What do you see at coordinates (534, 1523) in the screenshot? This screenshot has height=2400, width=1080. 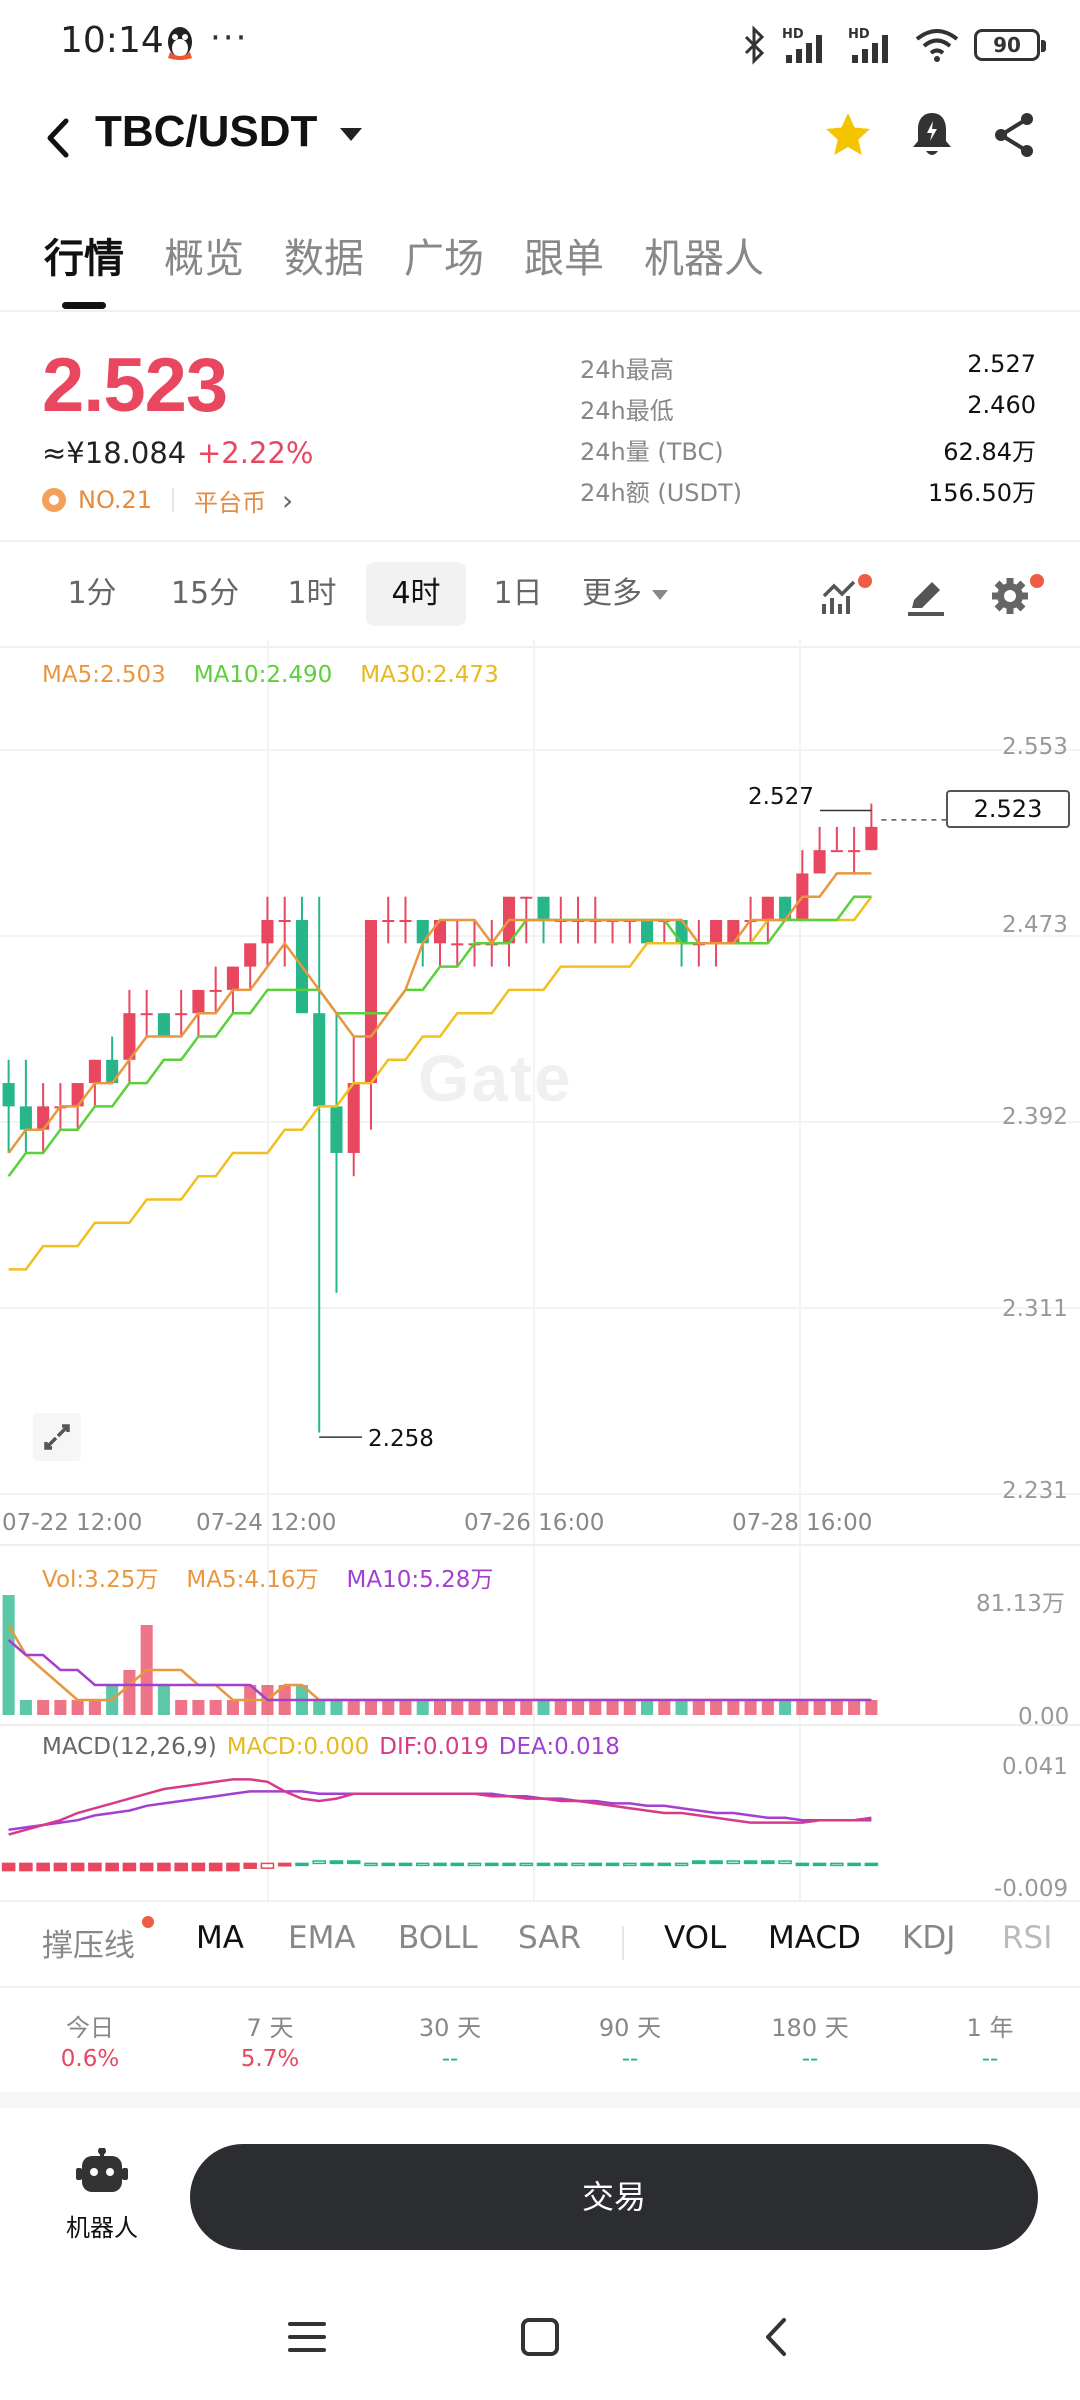 I see `time-axis-label: 07-26 16:00` at bounding box center [534, 1523].